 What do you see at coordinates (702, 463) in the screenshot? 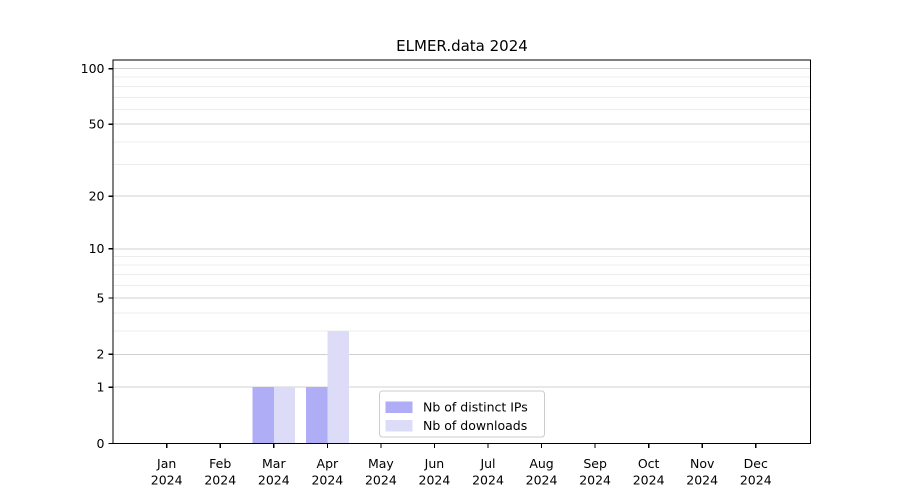
I see `x-tick-label-month-nov: Nov` at bounding box center [702, 463].